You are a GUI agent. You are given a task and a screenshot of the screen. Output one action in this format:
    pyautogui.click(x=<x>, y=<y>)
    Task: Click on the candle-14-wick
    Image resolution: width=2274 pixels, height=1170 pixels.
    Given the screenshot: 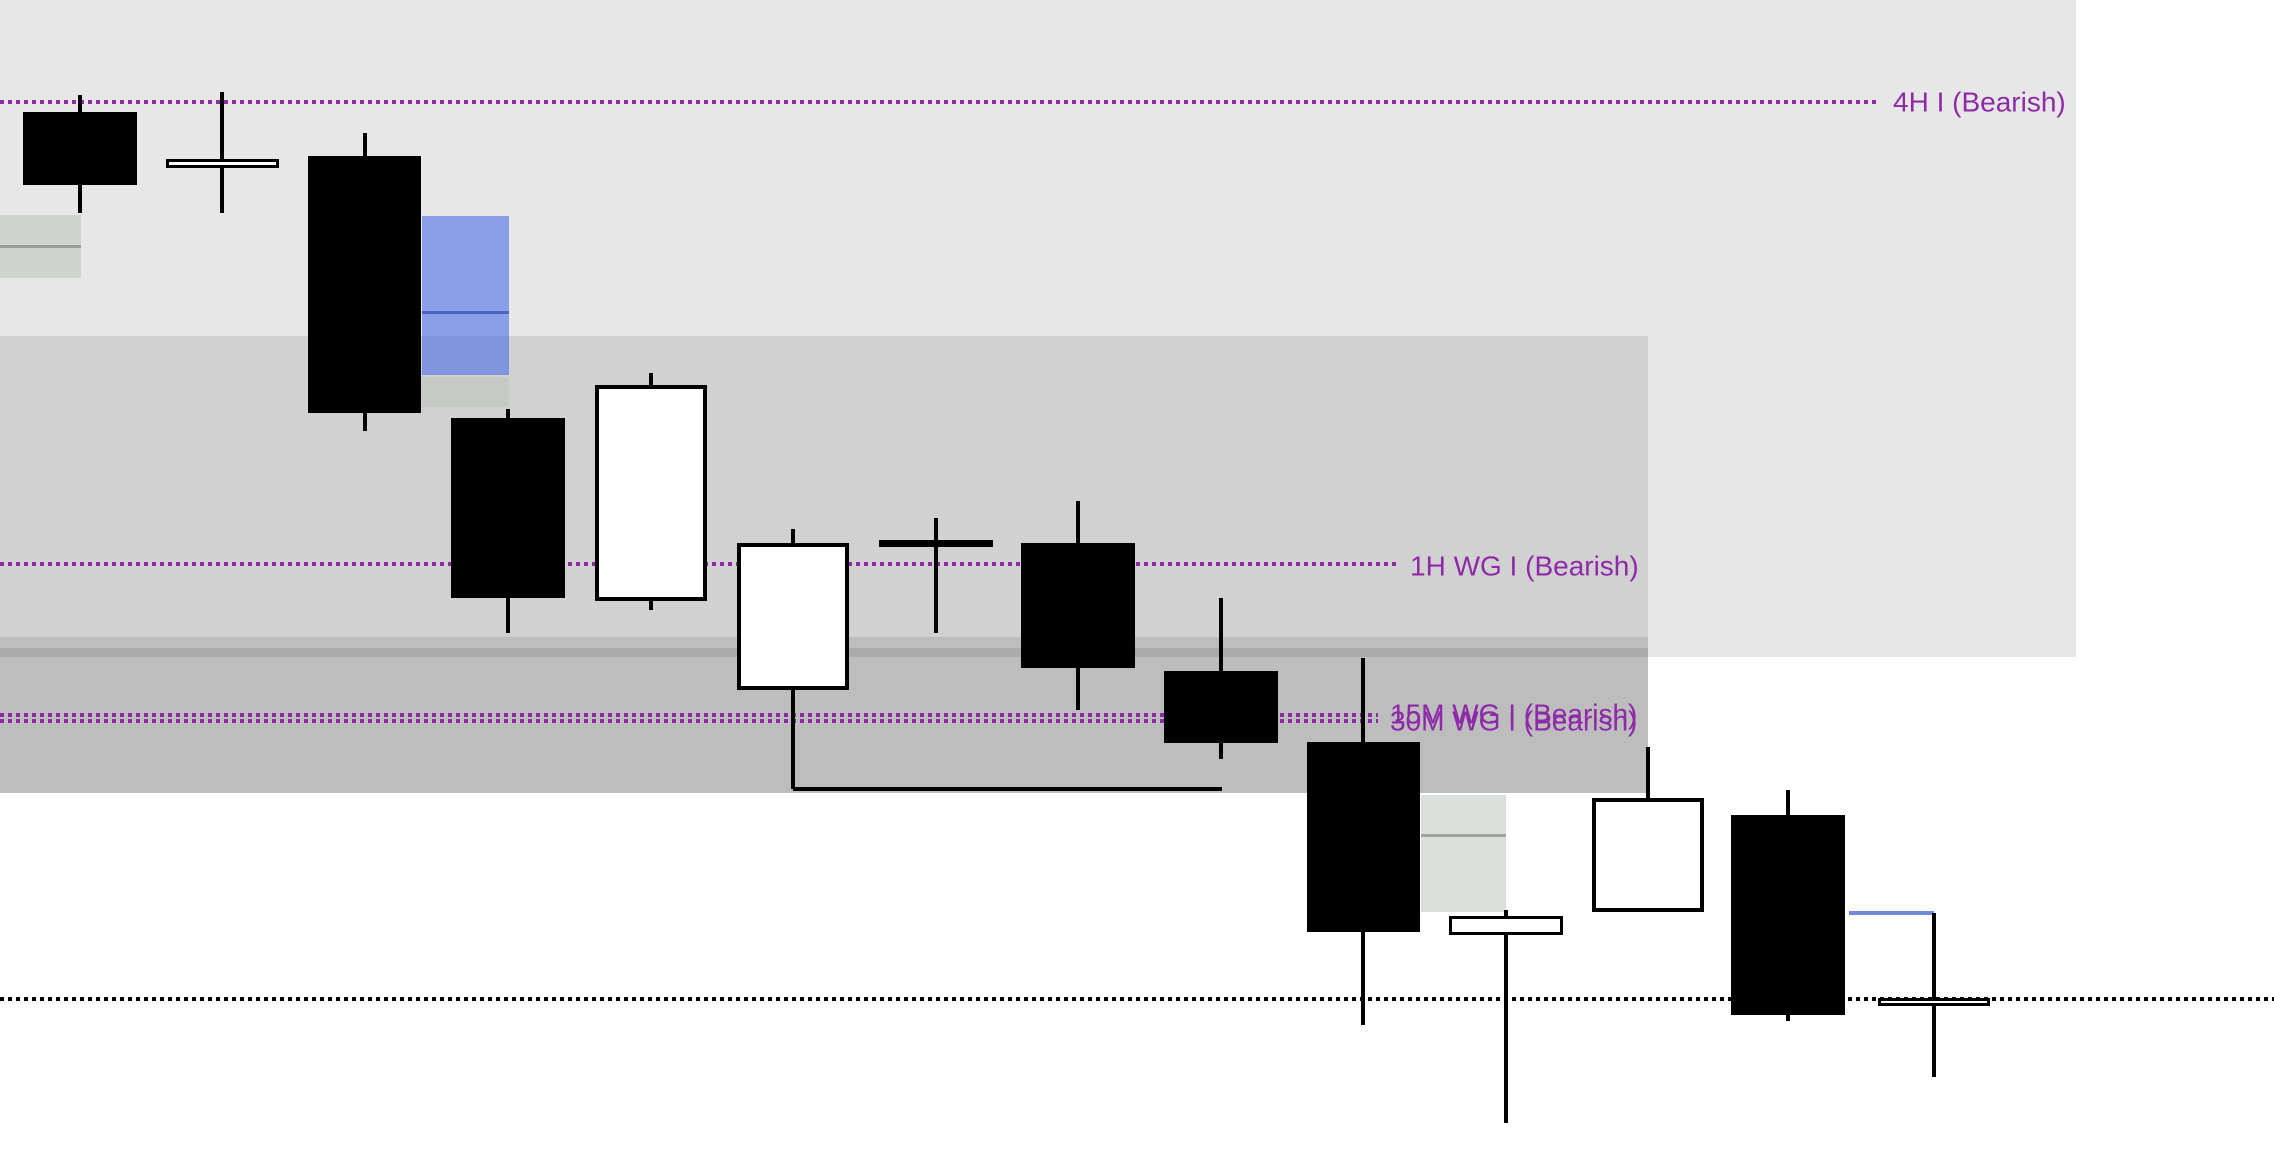 What is the action you would take?
    pyautogui.click(x=1934, y=995)
    